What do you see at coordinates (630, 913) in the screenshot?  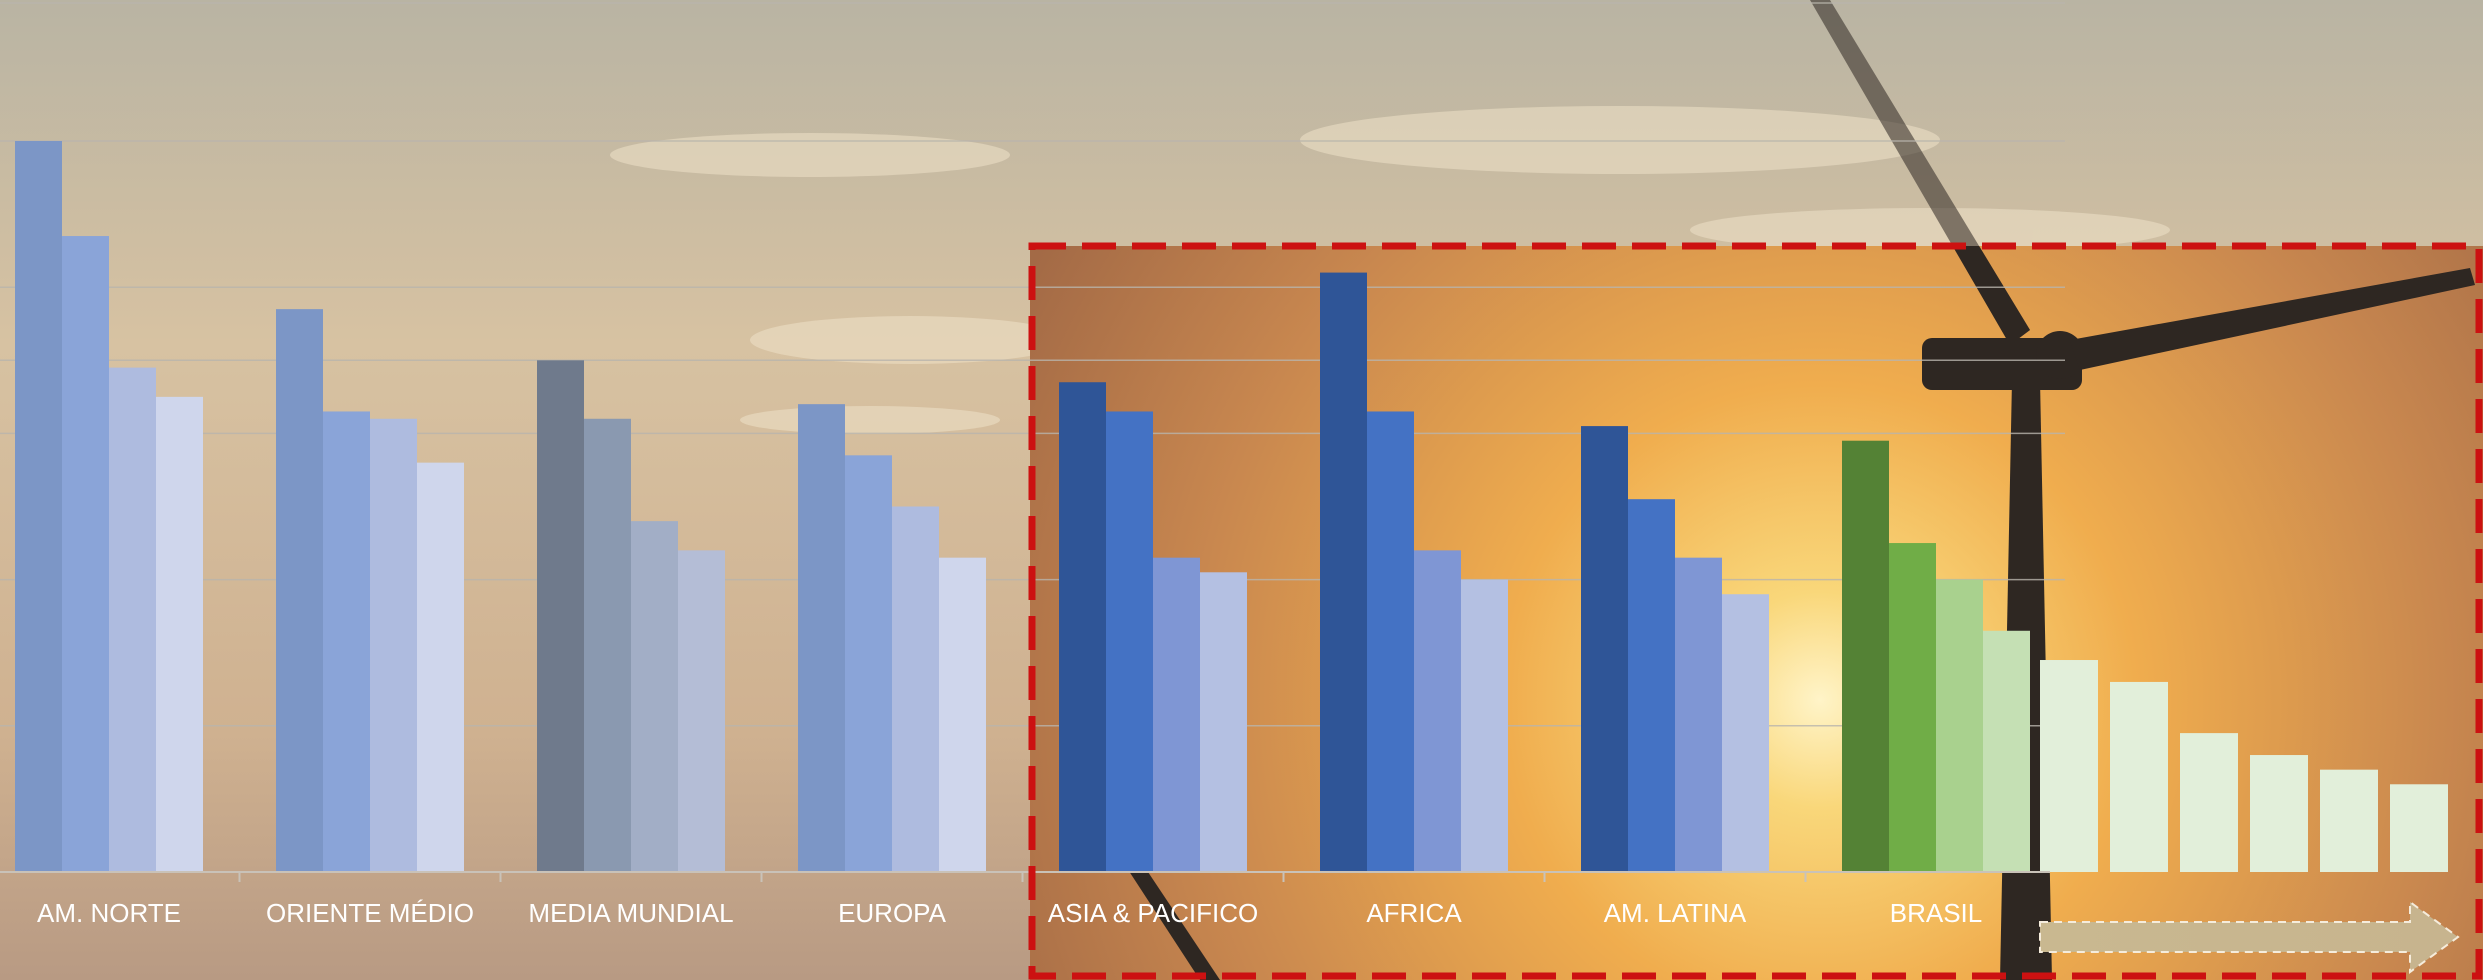 I see `category-label: MEDIA MUNDIAL` at bounding box center [630, 913].